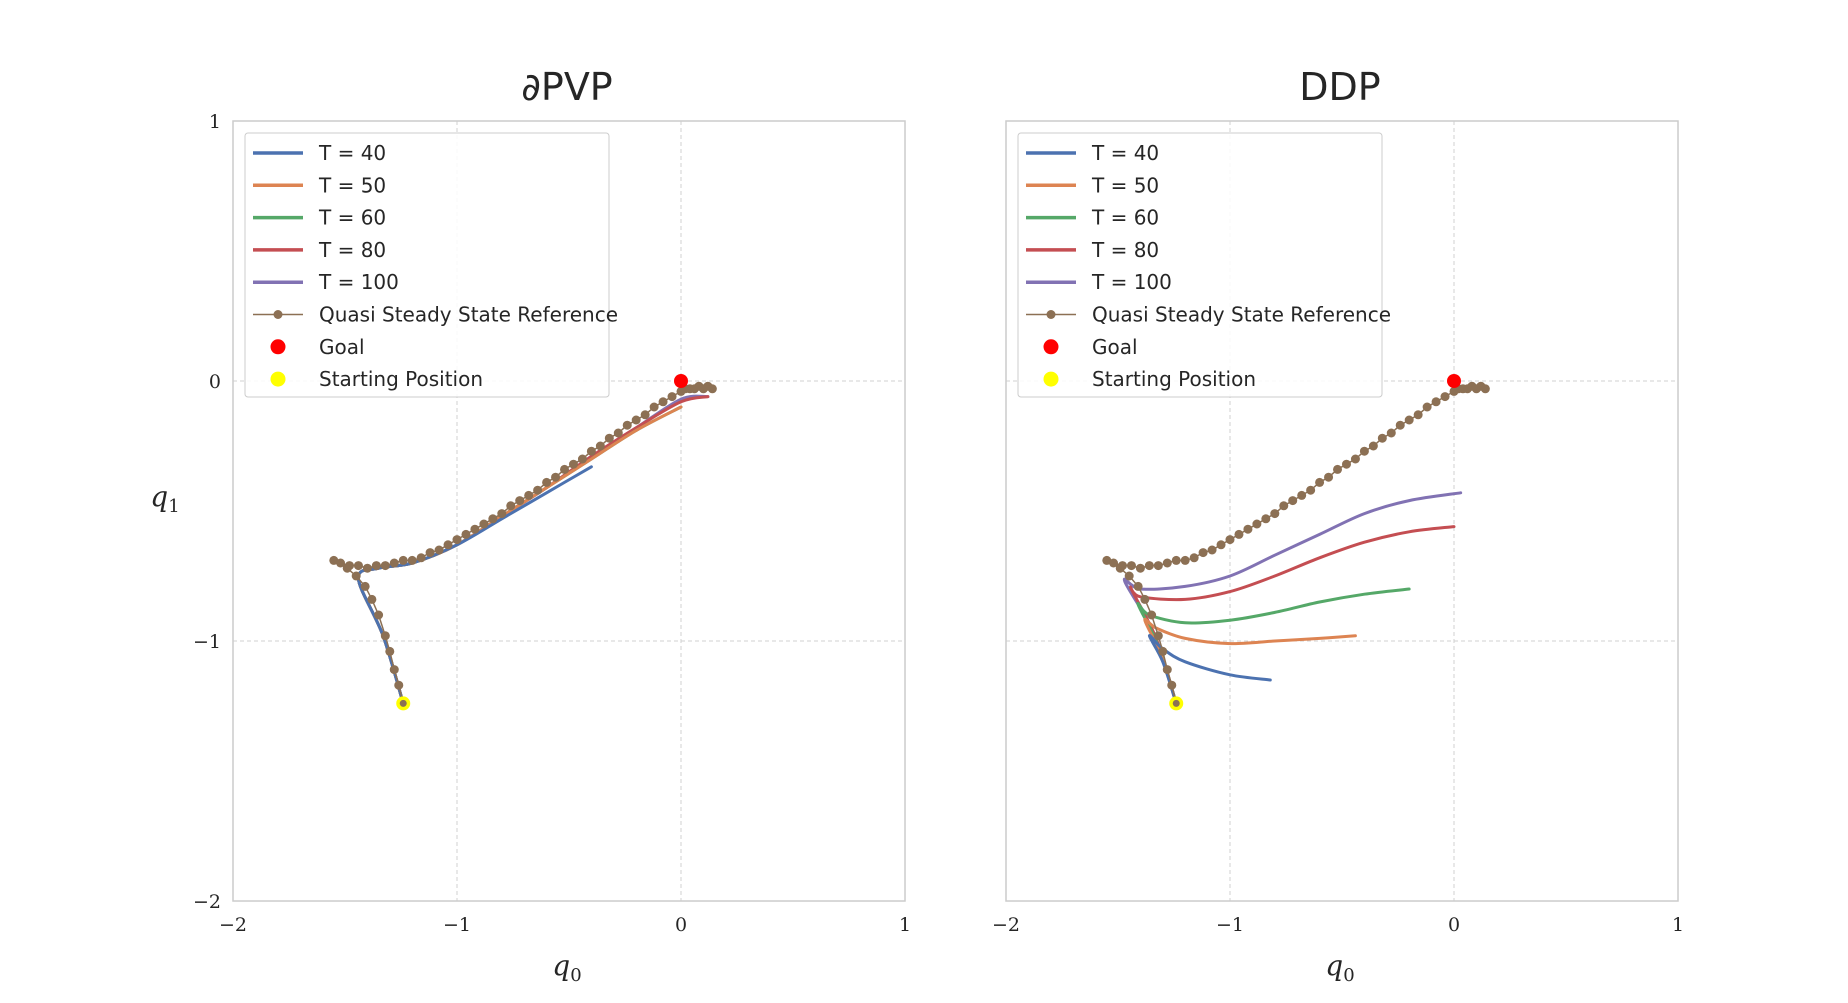  What do you see at coordinates (1006, 925) in the screenshot?
I see `x-tick-label: −2` at bounding box center [1006, 925].